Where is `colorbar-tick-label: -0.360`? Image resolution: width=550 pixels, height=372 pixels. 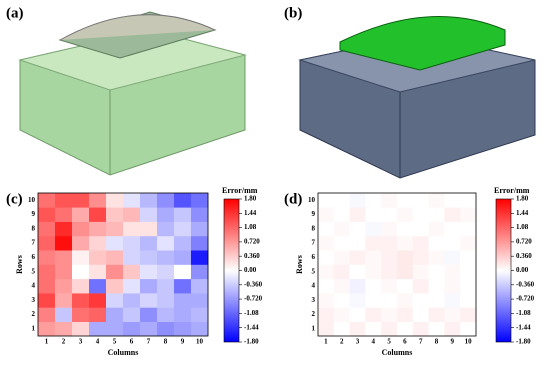 colorbar-tick-label: -0.360 is located at coordinates (253, 284).